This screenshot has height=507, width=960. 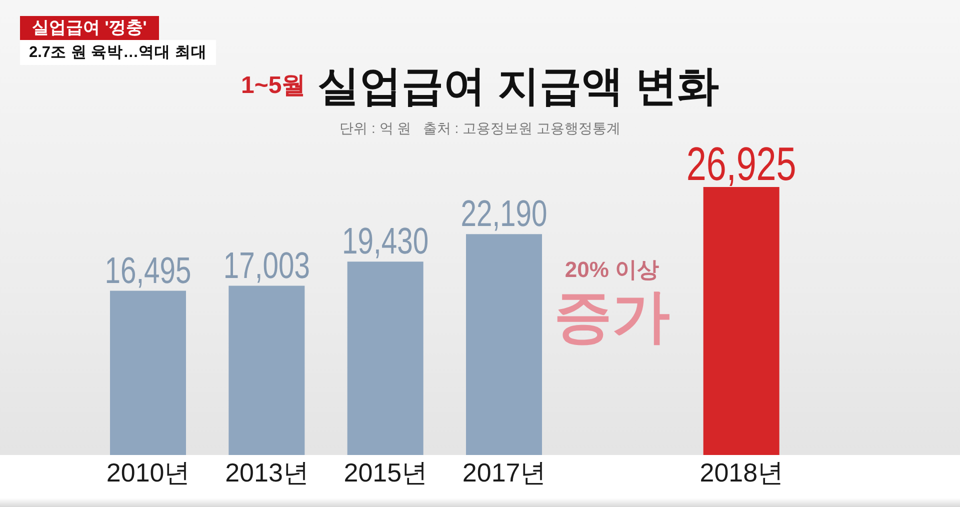 I want to click on x-tick-label: 2013년, so click(x=267, y=472).